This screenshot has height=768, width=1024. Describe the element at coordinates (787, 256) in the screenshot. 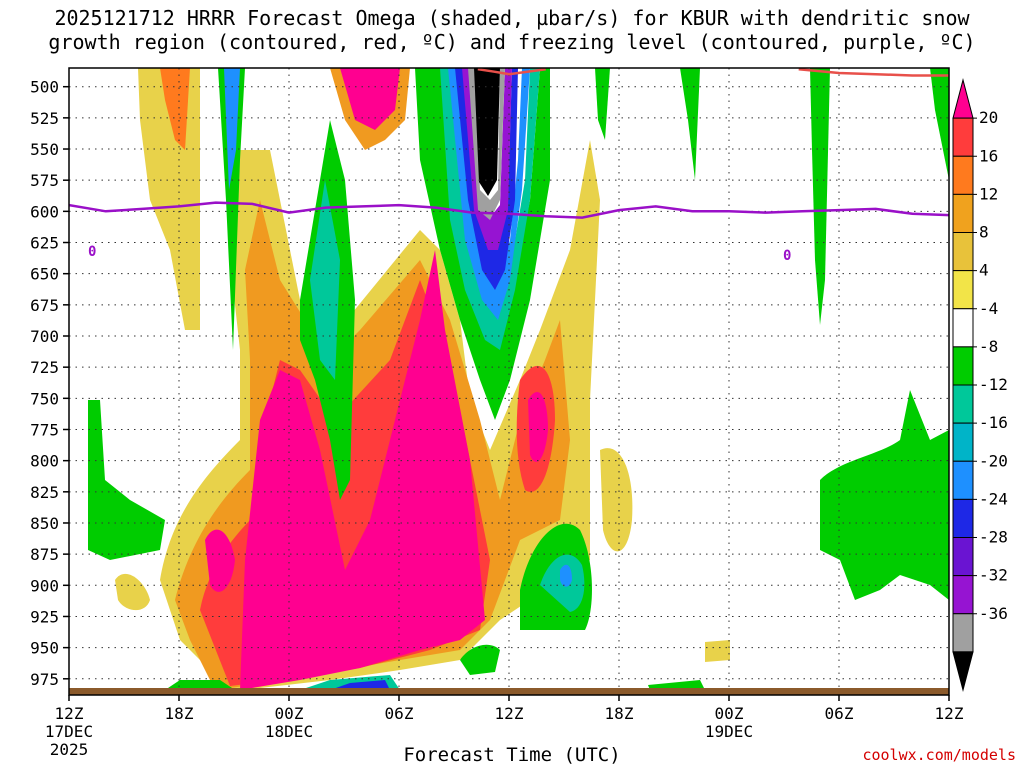

I see `freezing-level-label-2: 0` at that location.